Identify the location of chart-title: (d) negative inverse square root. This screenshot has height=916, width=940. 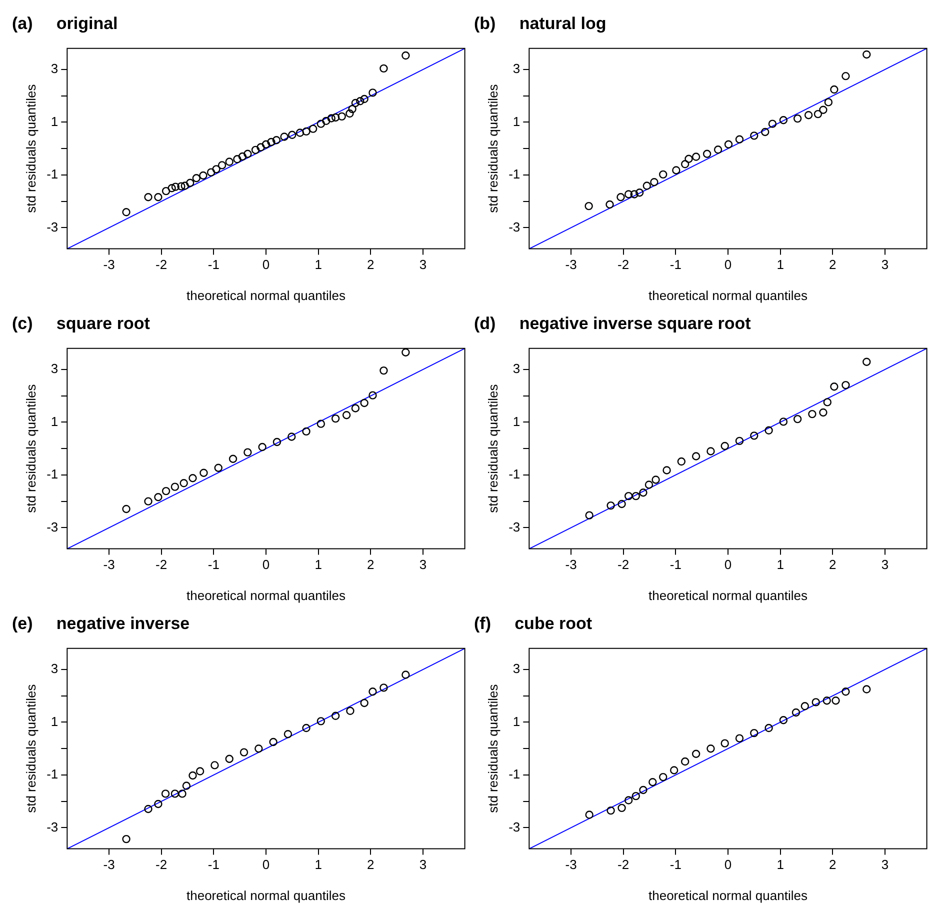
(613, 323).